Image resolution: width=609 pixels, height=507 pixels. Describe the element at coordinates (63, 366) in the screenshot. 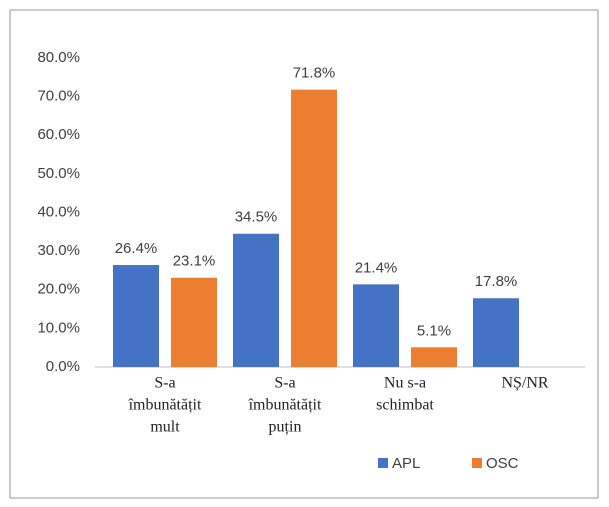

I see `y-tick-label: 0.0%` at that location.